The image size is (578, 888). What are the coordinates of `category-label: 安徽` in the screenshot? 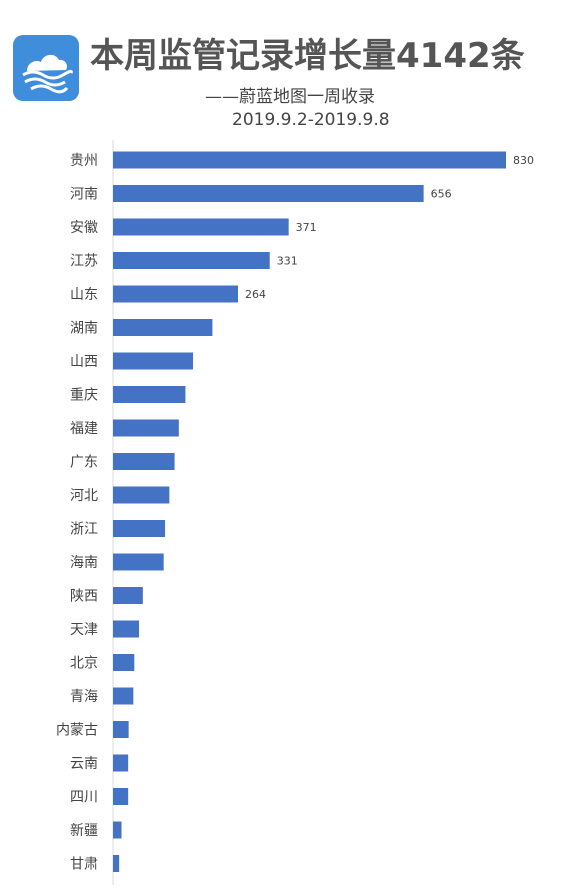 It's located at (84, 228).